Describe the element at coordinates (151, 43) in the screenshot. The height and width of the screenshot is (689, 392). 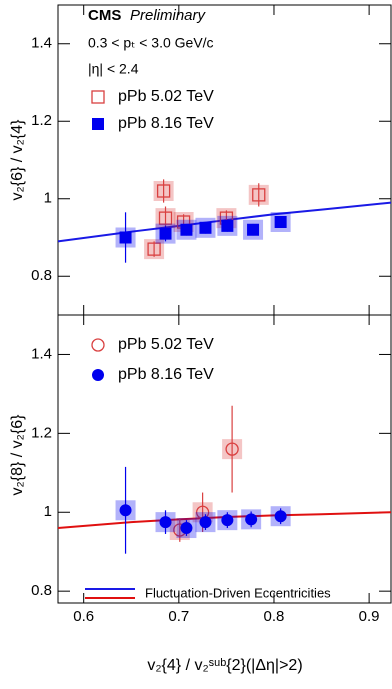
I see `cut-label: 0.3 < pₜ < 3.0 GeV/c` at that location.